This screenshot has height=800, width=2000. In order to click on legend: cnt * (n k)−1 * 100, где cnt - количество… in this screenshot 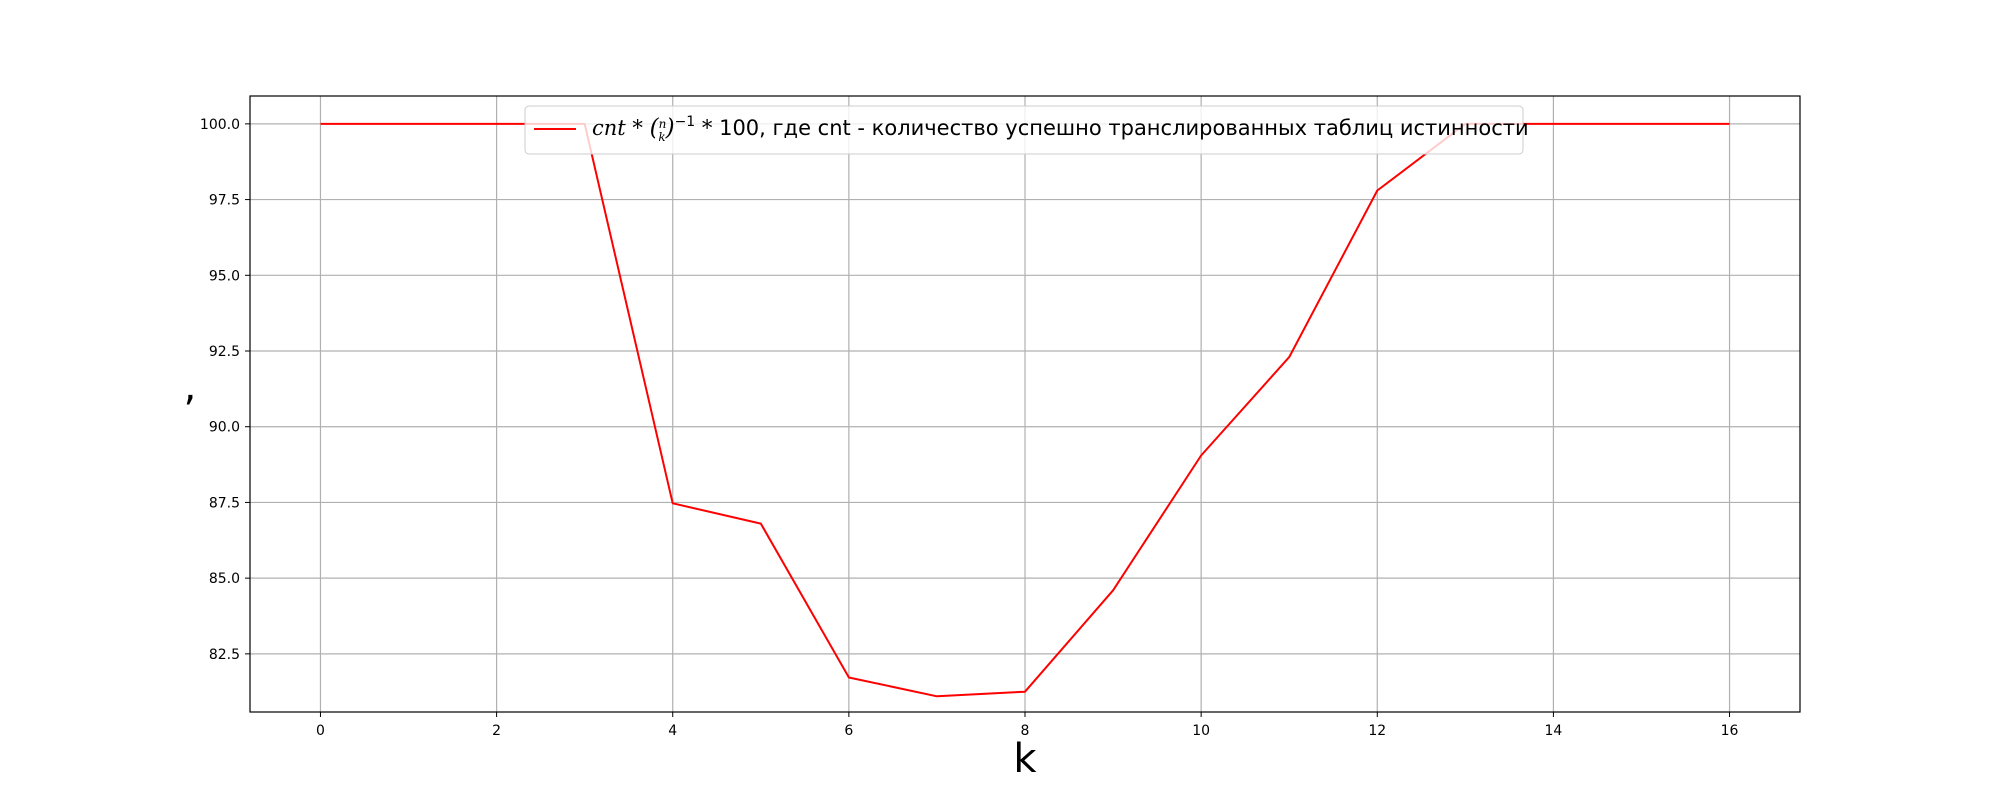, I will do `click(1026, 130)`.